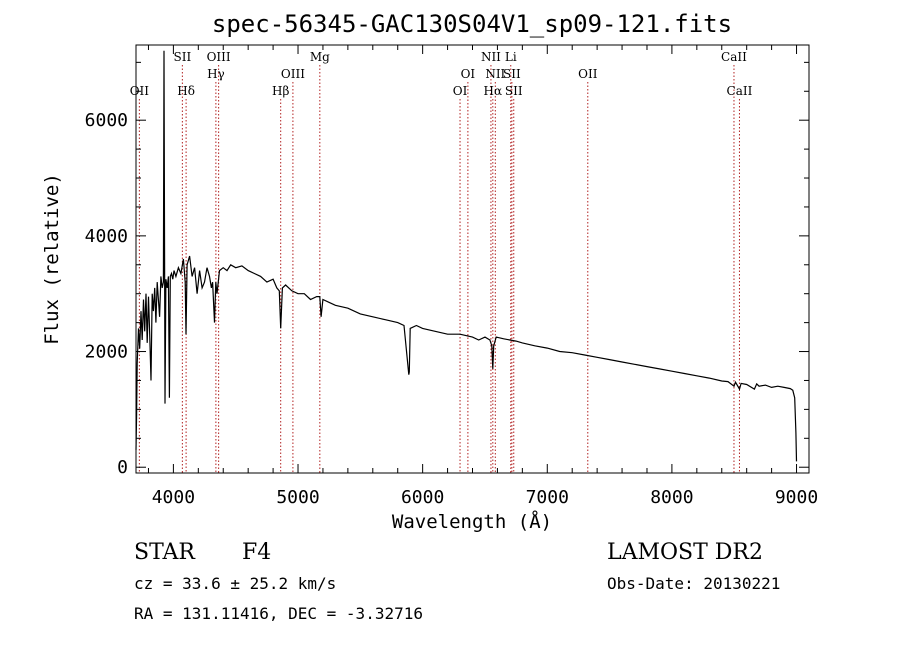 The width and height of the screenshot is (900, 649). What do you see at coordinates (183, 57) in the screenshot?
I see `line-marker-label-1: SII` at bounding box center [183, 57].